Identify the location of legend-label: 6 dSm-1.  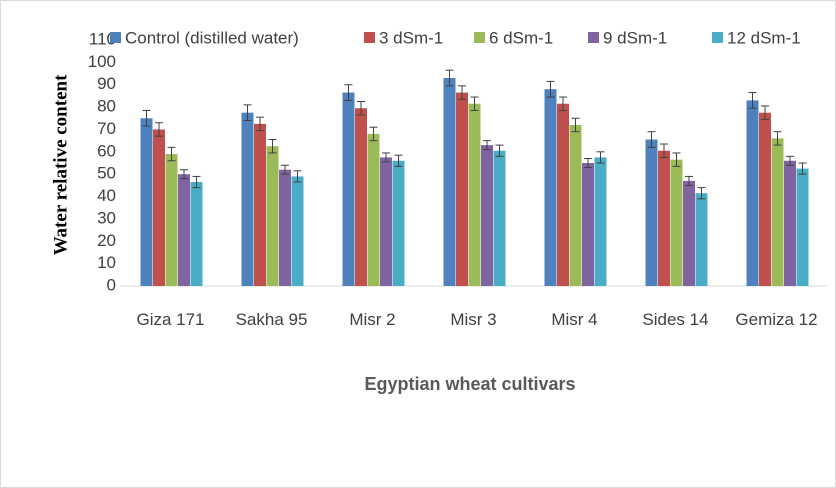
(521, 37).